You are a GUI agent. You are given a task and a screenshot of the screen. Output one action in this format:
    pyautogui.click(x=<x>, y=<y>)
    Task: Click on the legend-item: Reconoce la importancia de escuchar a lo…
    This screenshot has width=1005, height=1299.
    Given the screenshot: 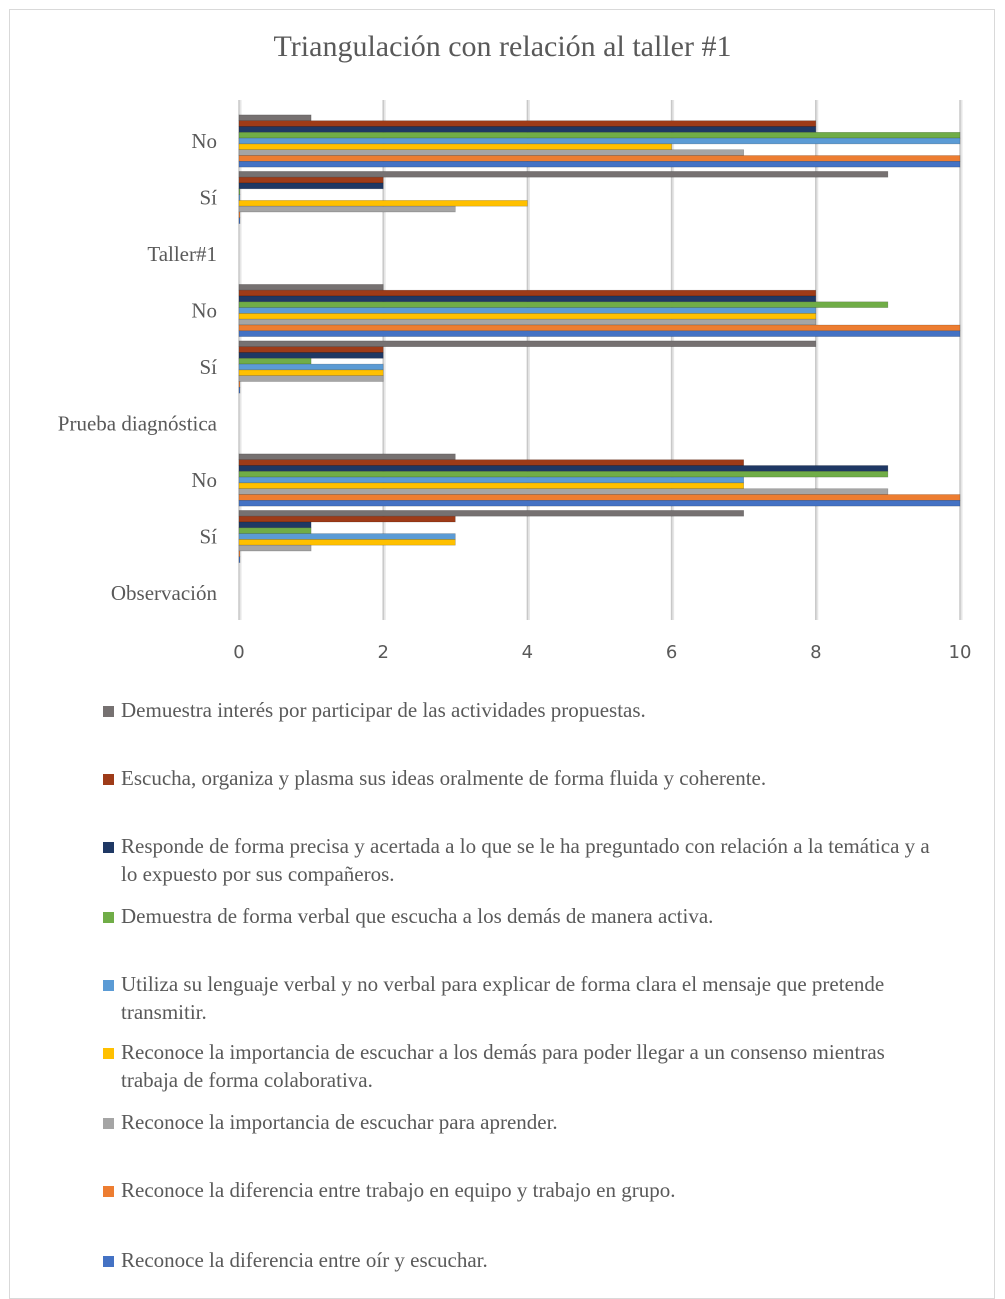 What is the action you would take?
    pyautogui.click(x=523, y=1066)
    